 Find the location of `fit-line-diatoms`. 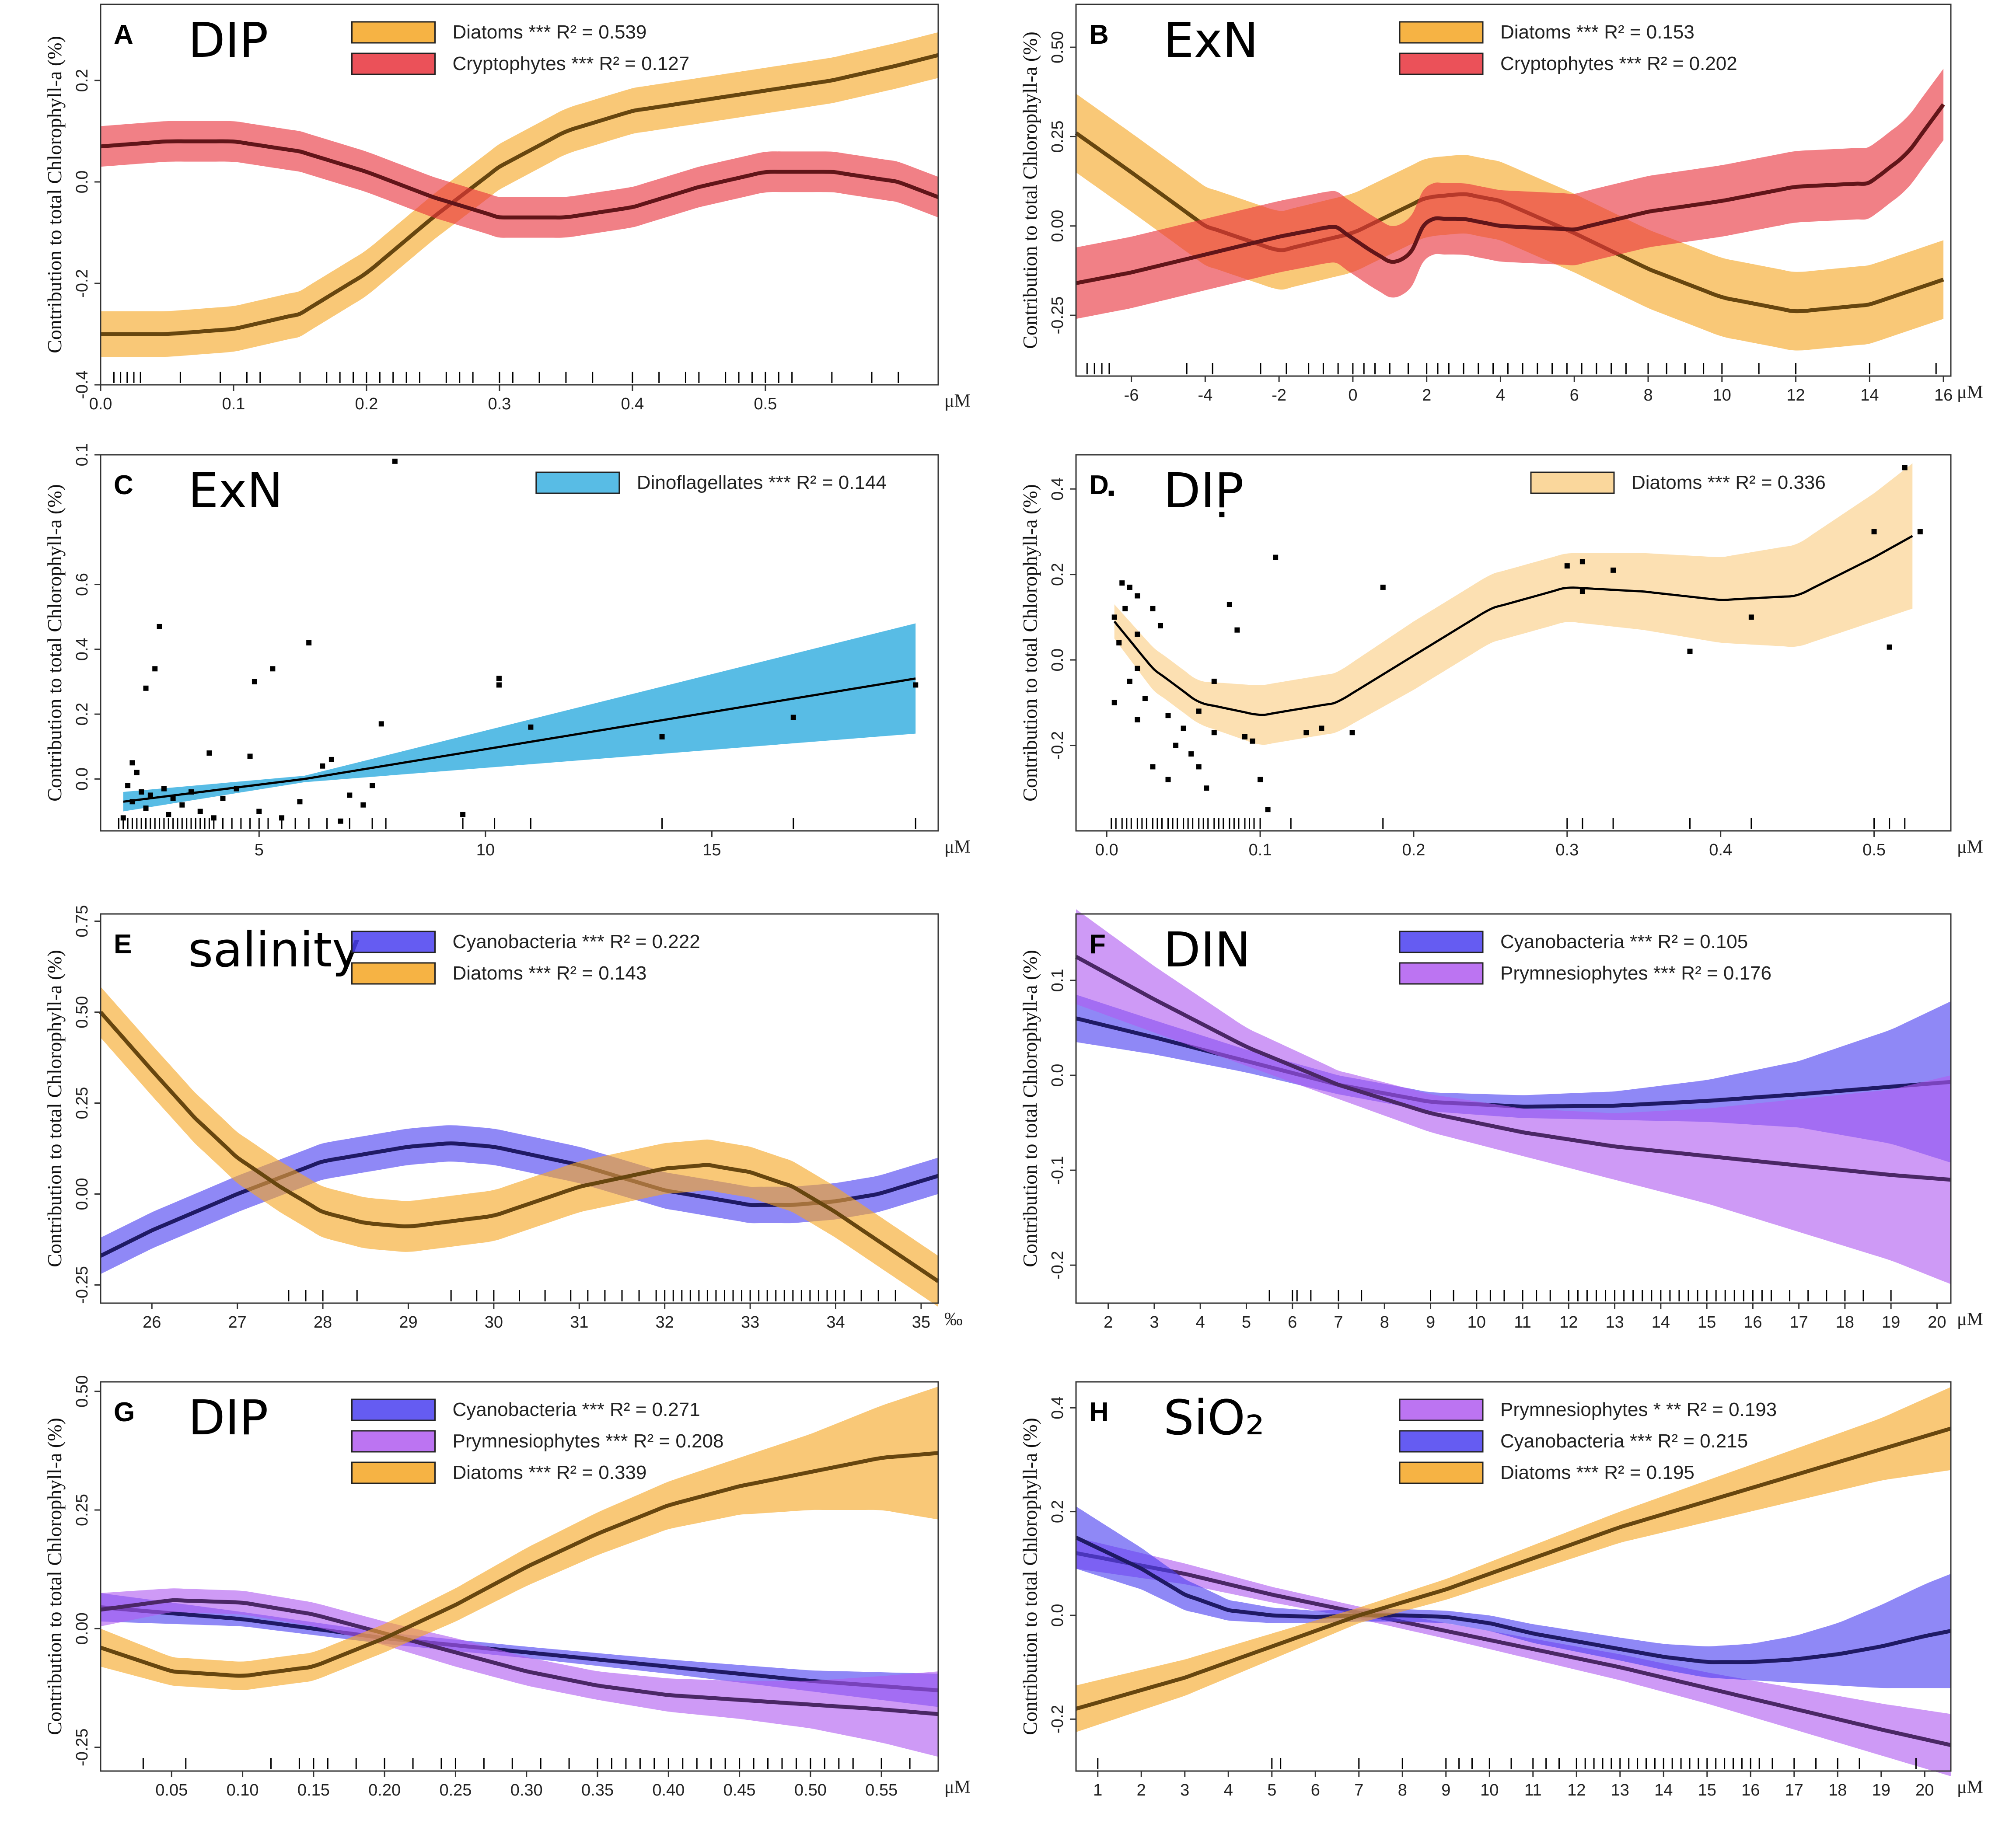

fit-line-diatoms is located at coordinates (519, 1147).